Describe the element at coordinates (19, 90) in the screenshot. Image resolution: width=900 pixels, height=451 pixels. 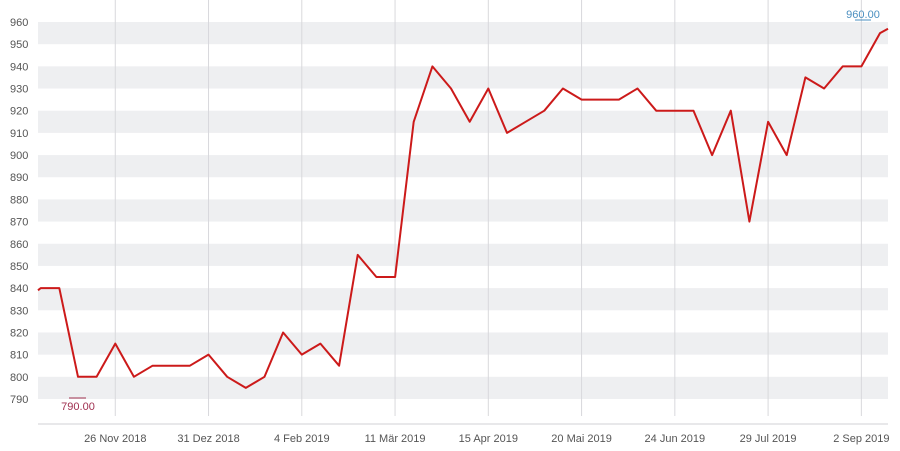
I see `y-tick-label: 930` at that location.